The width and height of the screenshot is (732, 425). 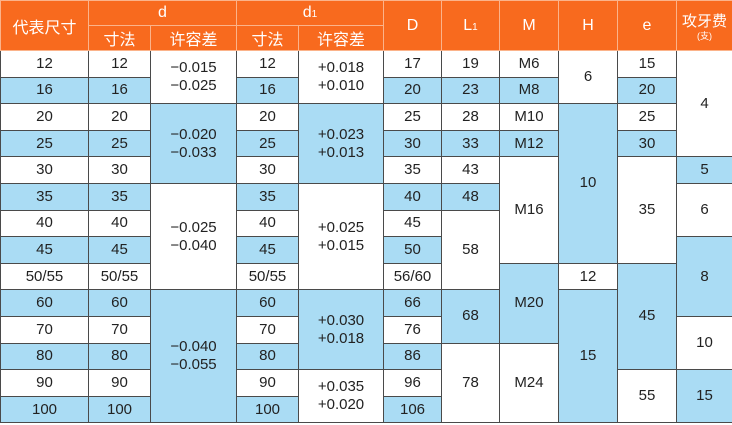 I want to click on cell-D: 30, so click(x=412, y=143).